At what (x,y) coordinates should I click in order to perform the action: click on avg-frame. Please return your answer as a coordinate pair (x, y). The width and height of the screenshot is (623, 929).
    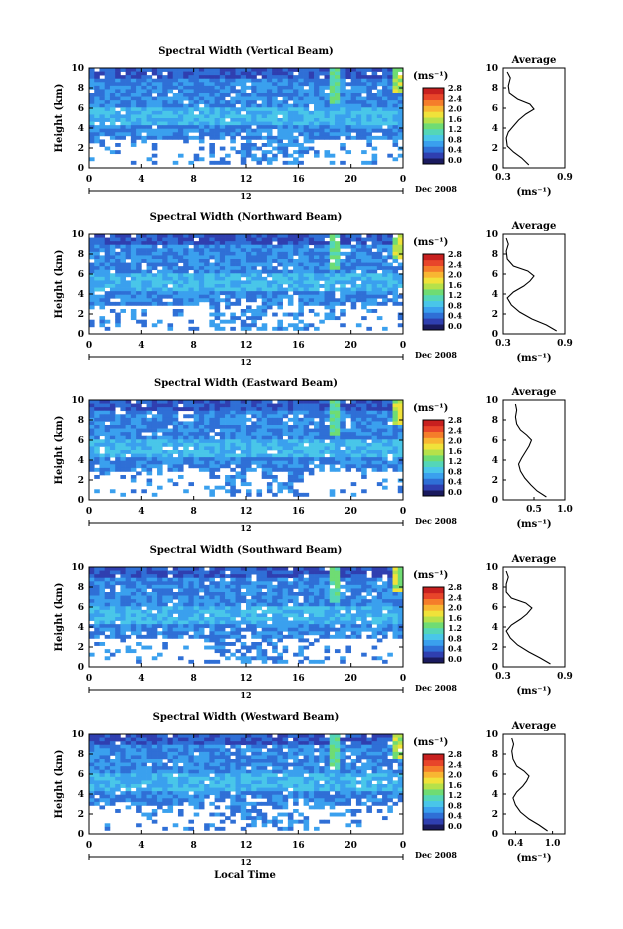
    Looking at the image, I should click on (534, 118).